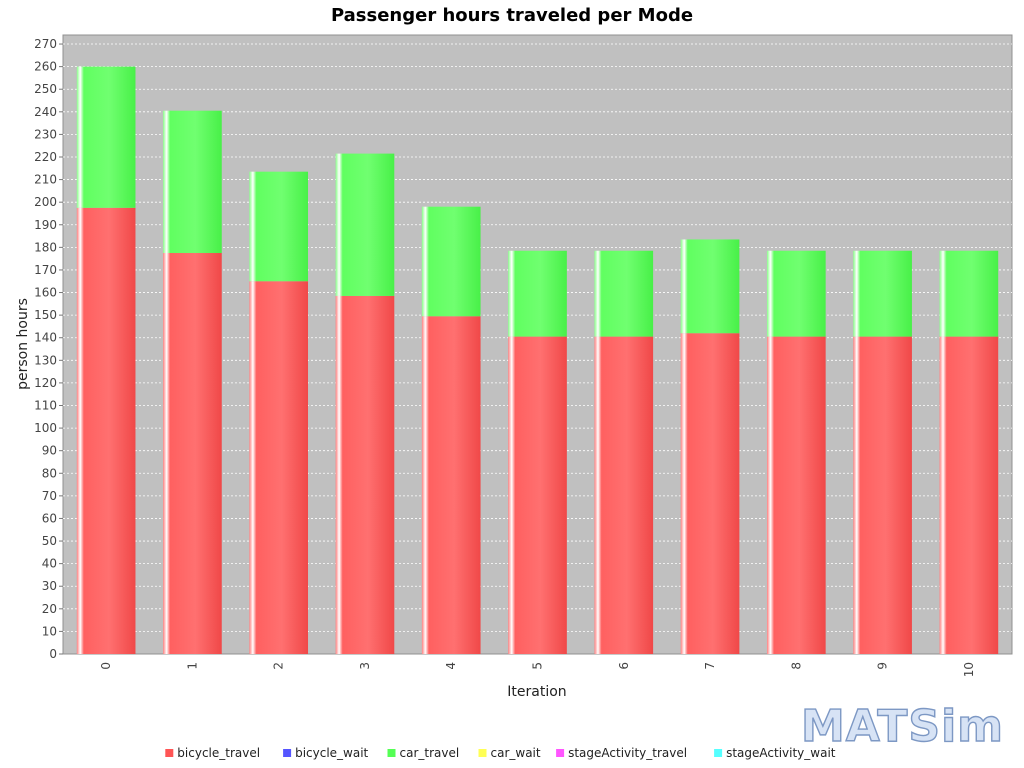 Image resolution: width=1024 pixels, height=768 pixels. Describe the element at coordinates (53, 654) in the screenshot. I see `y-tick-label: 0` at that location.